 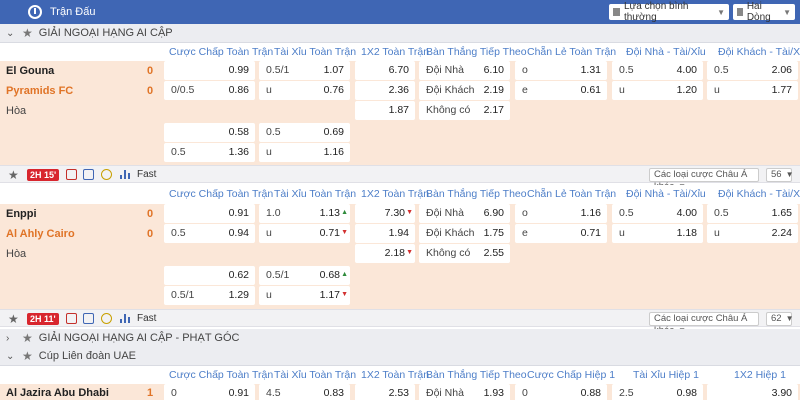 What do you see at coordinates (657, 393) in the screenshot?
I see `odds-cell: 2.5 0.98` at bounding box center [657, 393].